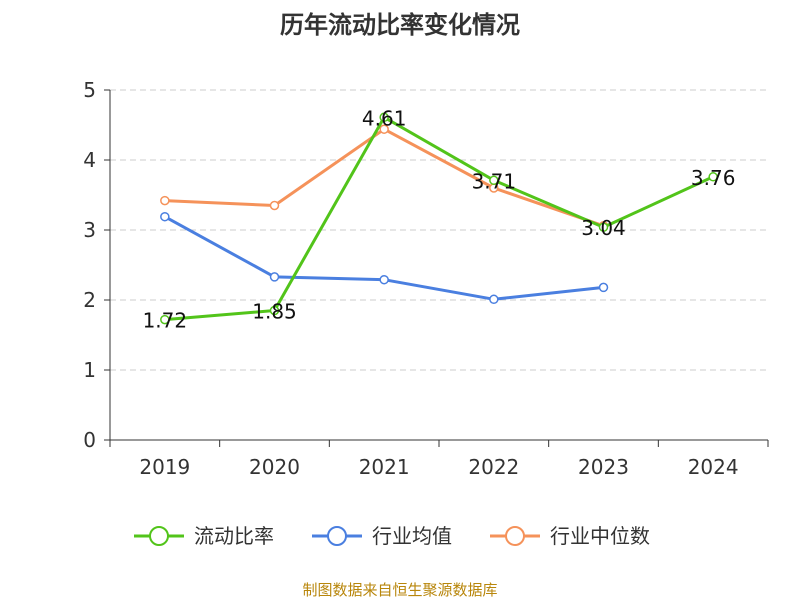 Image resolution: width=800 pixels, height=600 pixels. I want to click on x-tick-label: 2024, so click(713, 467).